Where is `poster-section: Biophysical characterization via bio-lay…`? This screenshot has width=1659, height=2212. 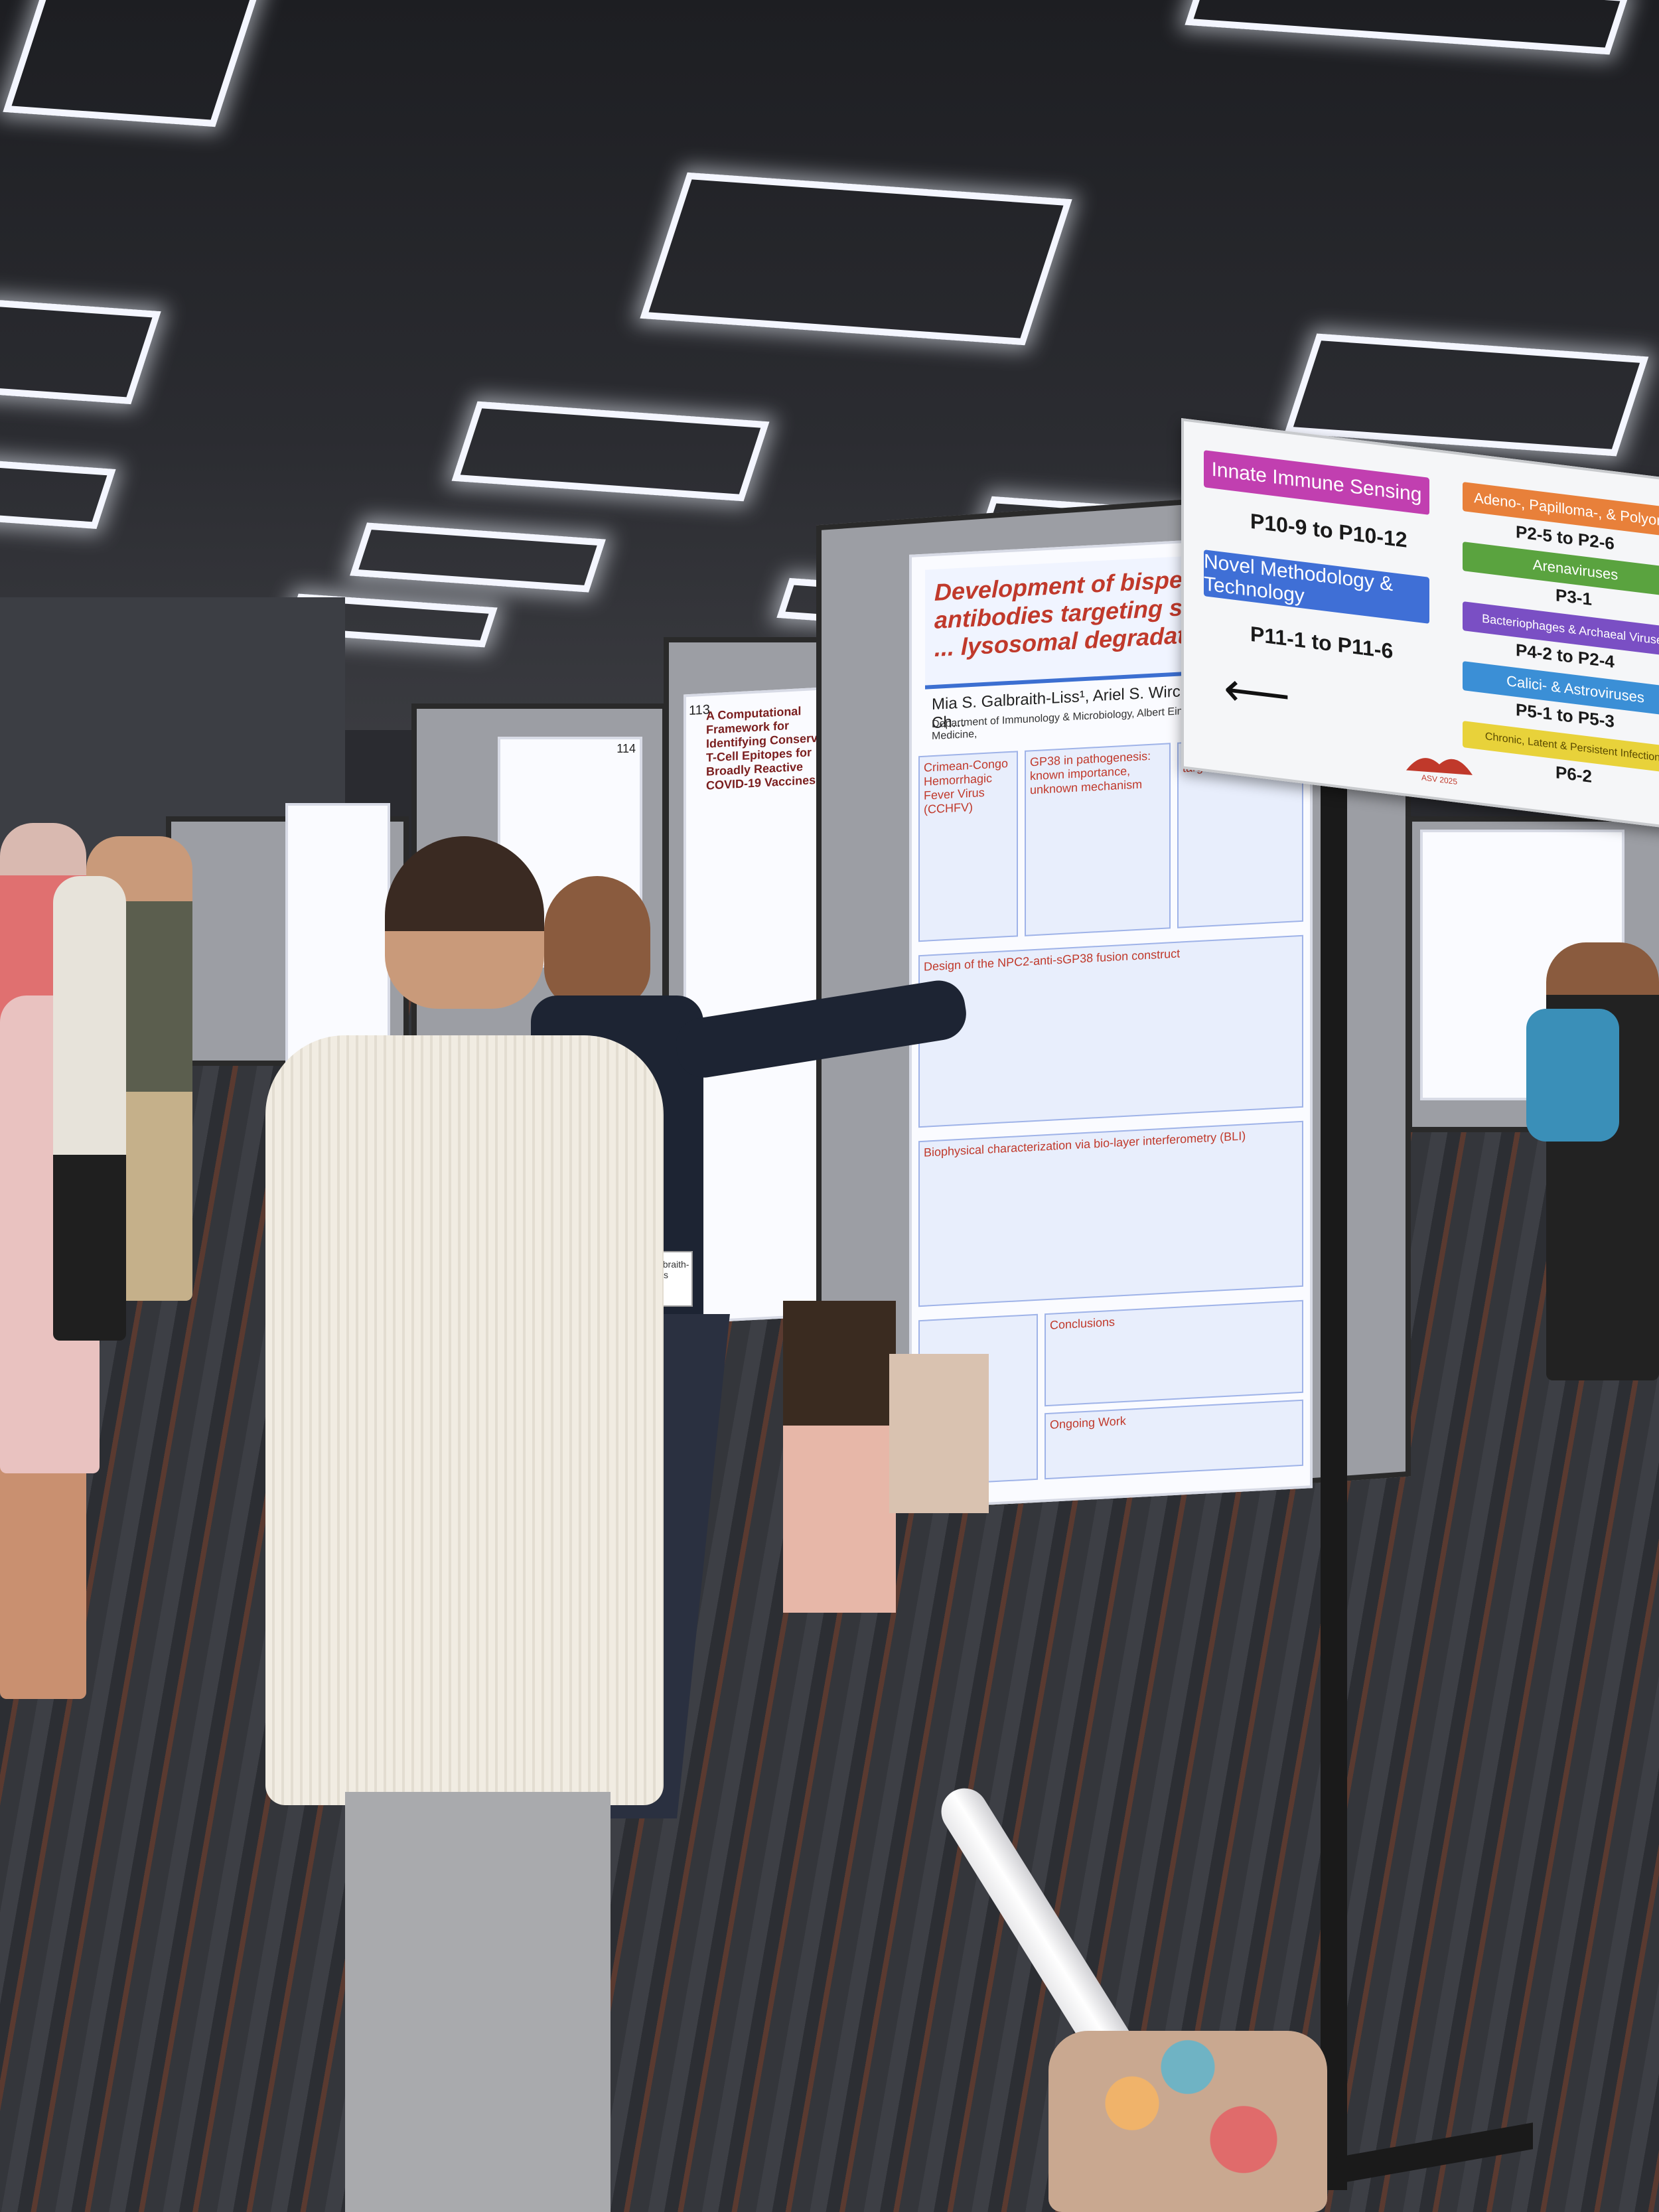 poster-section: Biophysical characterization via bio-lay… is located at coordinates (1110, 1213).